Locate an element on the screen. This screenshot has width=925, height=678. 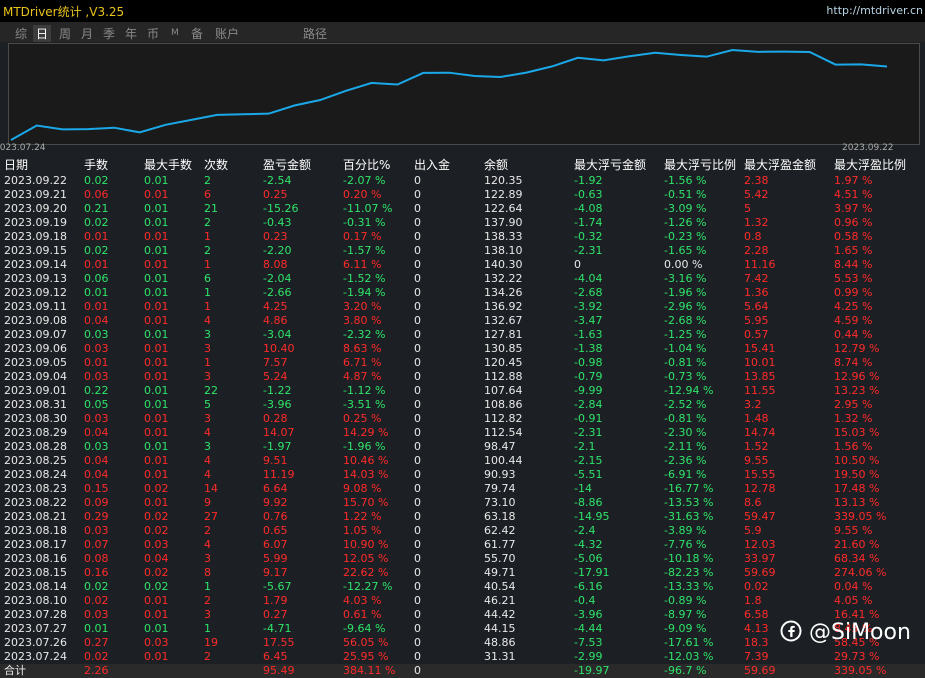
cell: 14 is located at coordinates (211, 488).